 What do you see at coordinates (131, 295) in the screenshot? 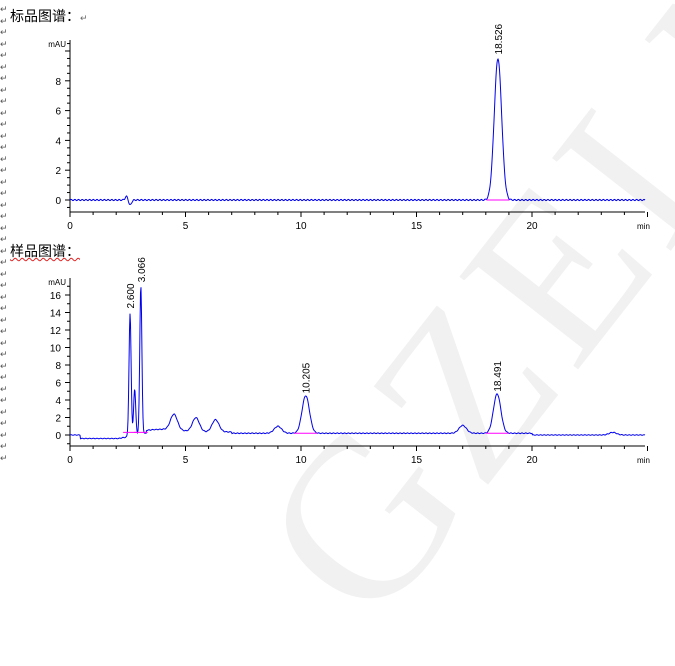
I see `peak-label: 2.600` at bounding box center [131, 295].